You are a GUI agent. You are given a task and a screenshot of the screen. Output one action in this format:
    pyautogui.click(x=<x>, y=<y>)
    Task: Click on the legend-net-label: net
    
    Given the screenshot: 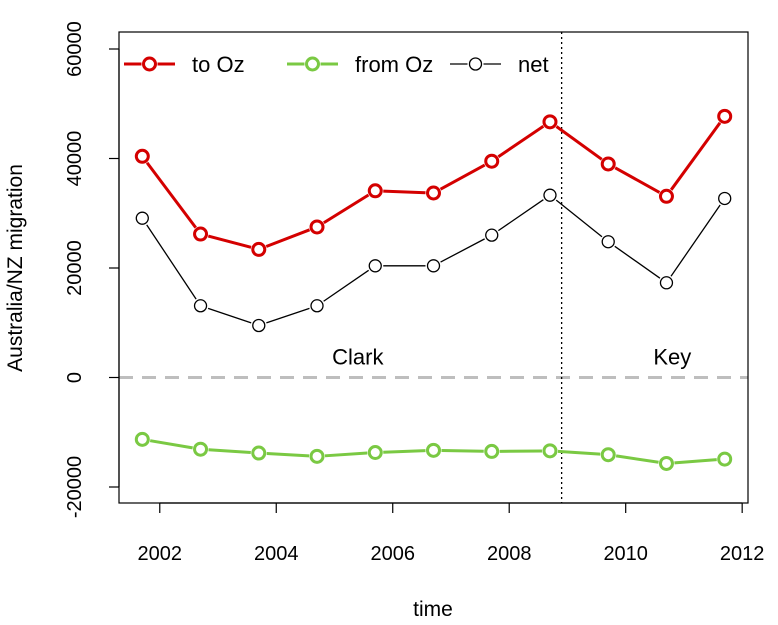 What is the action you would take?
    pyautogui.click(x=533, y=64)
    